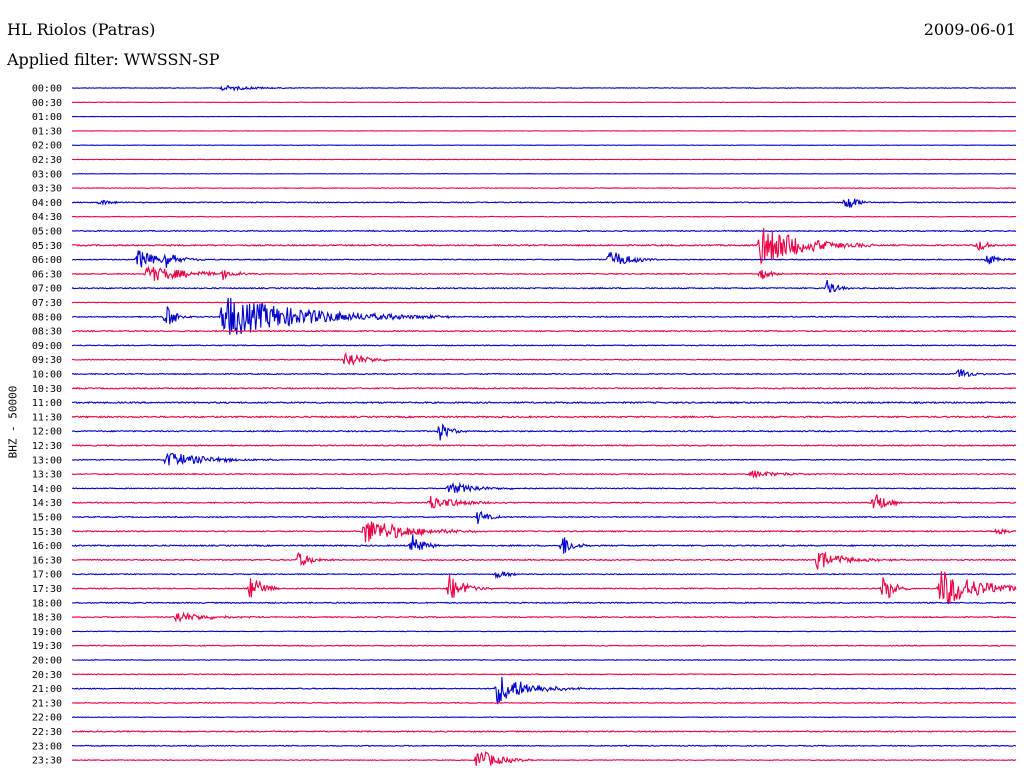  I want to click on time-label: 13:00, so click(47, 460).